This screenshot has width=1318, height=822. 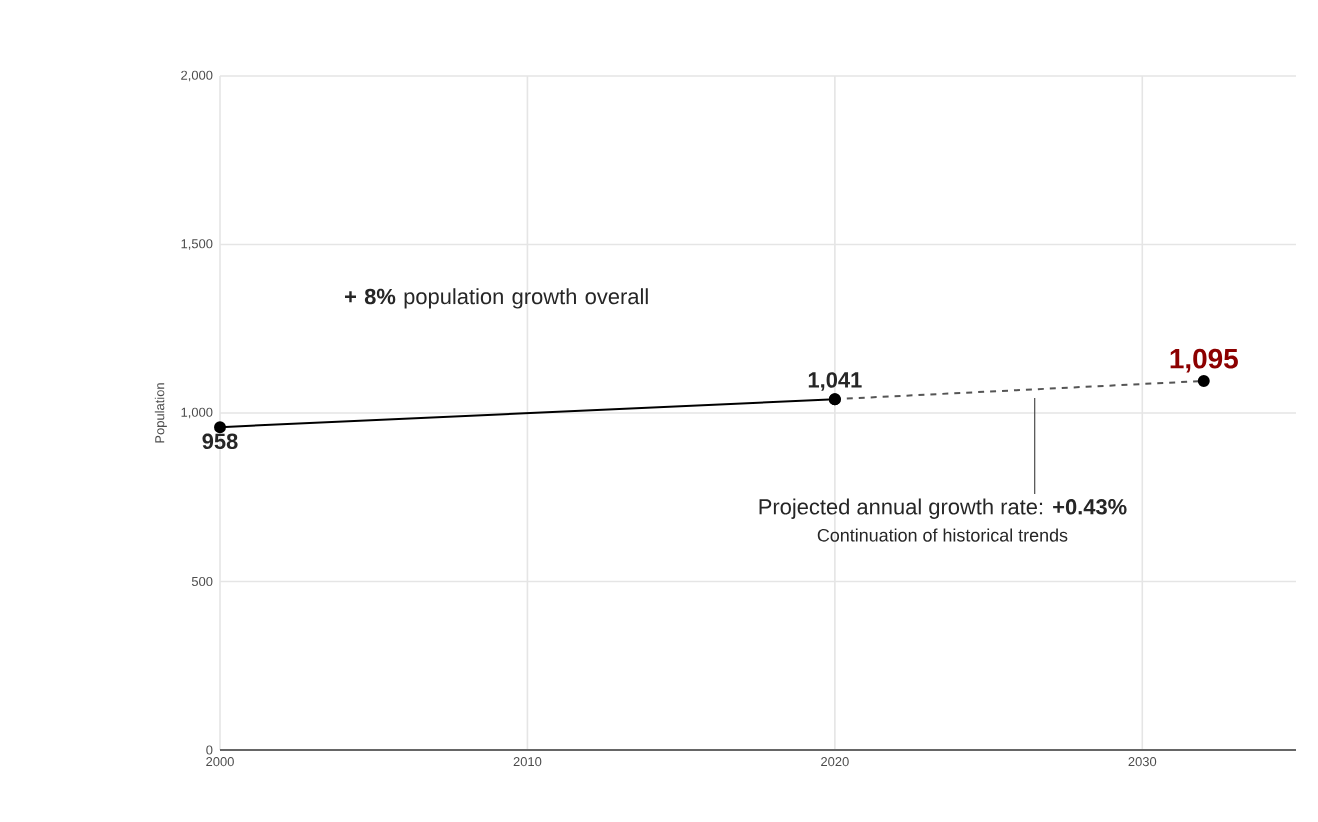 I want to click on annotation: Projected annual growth rate: +0.43%, so click(x=943, y=508).